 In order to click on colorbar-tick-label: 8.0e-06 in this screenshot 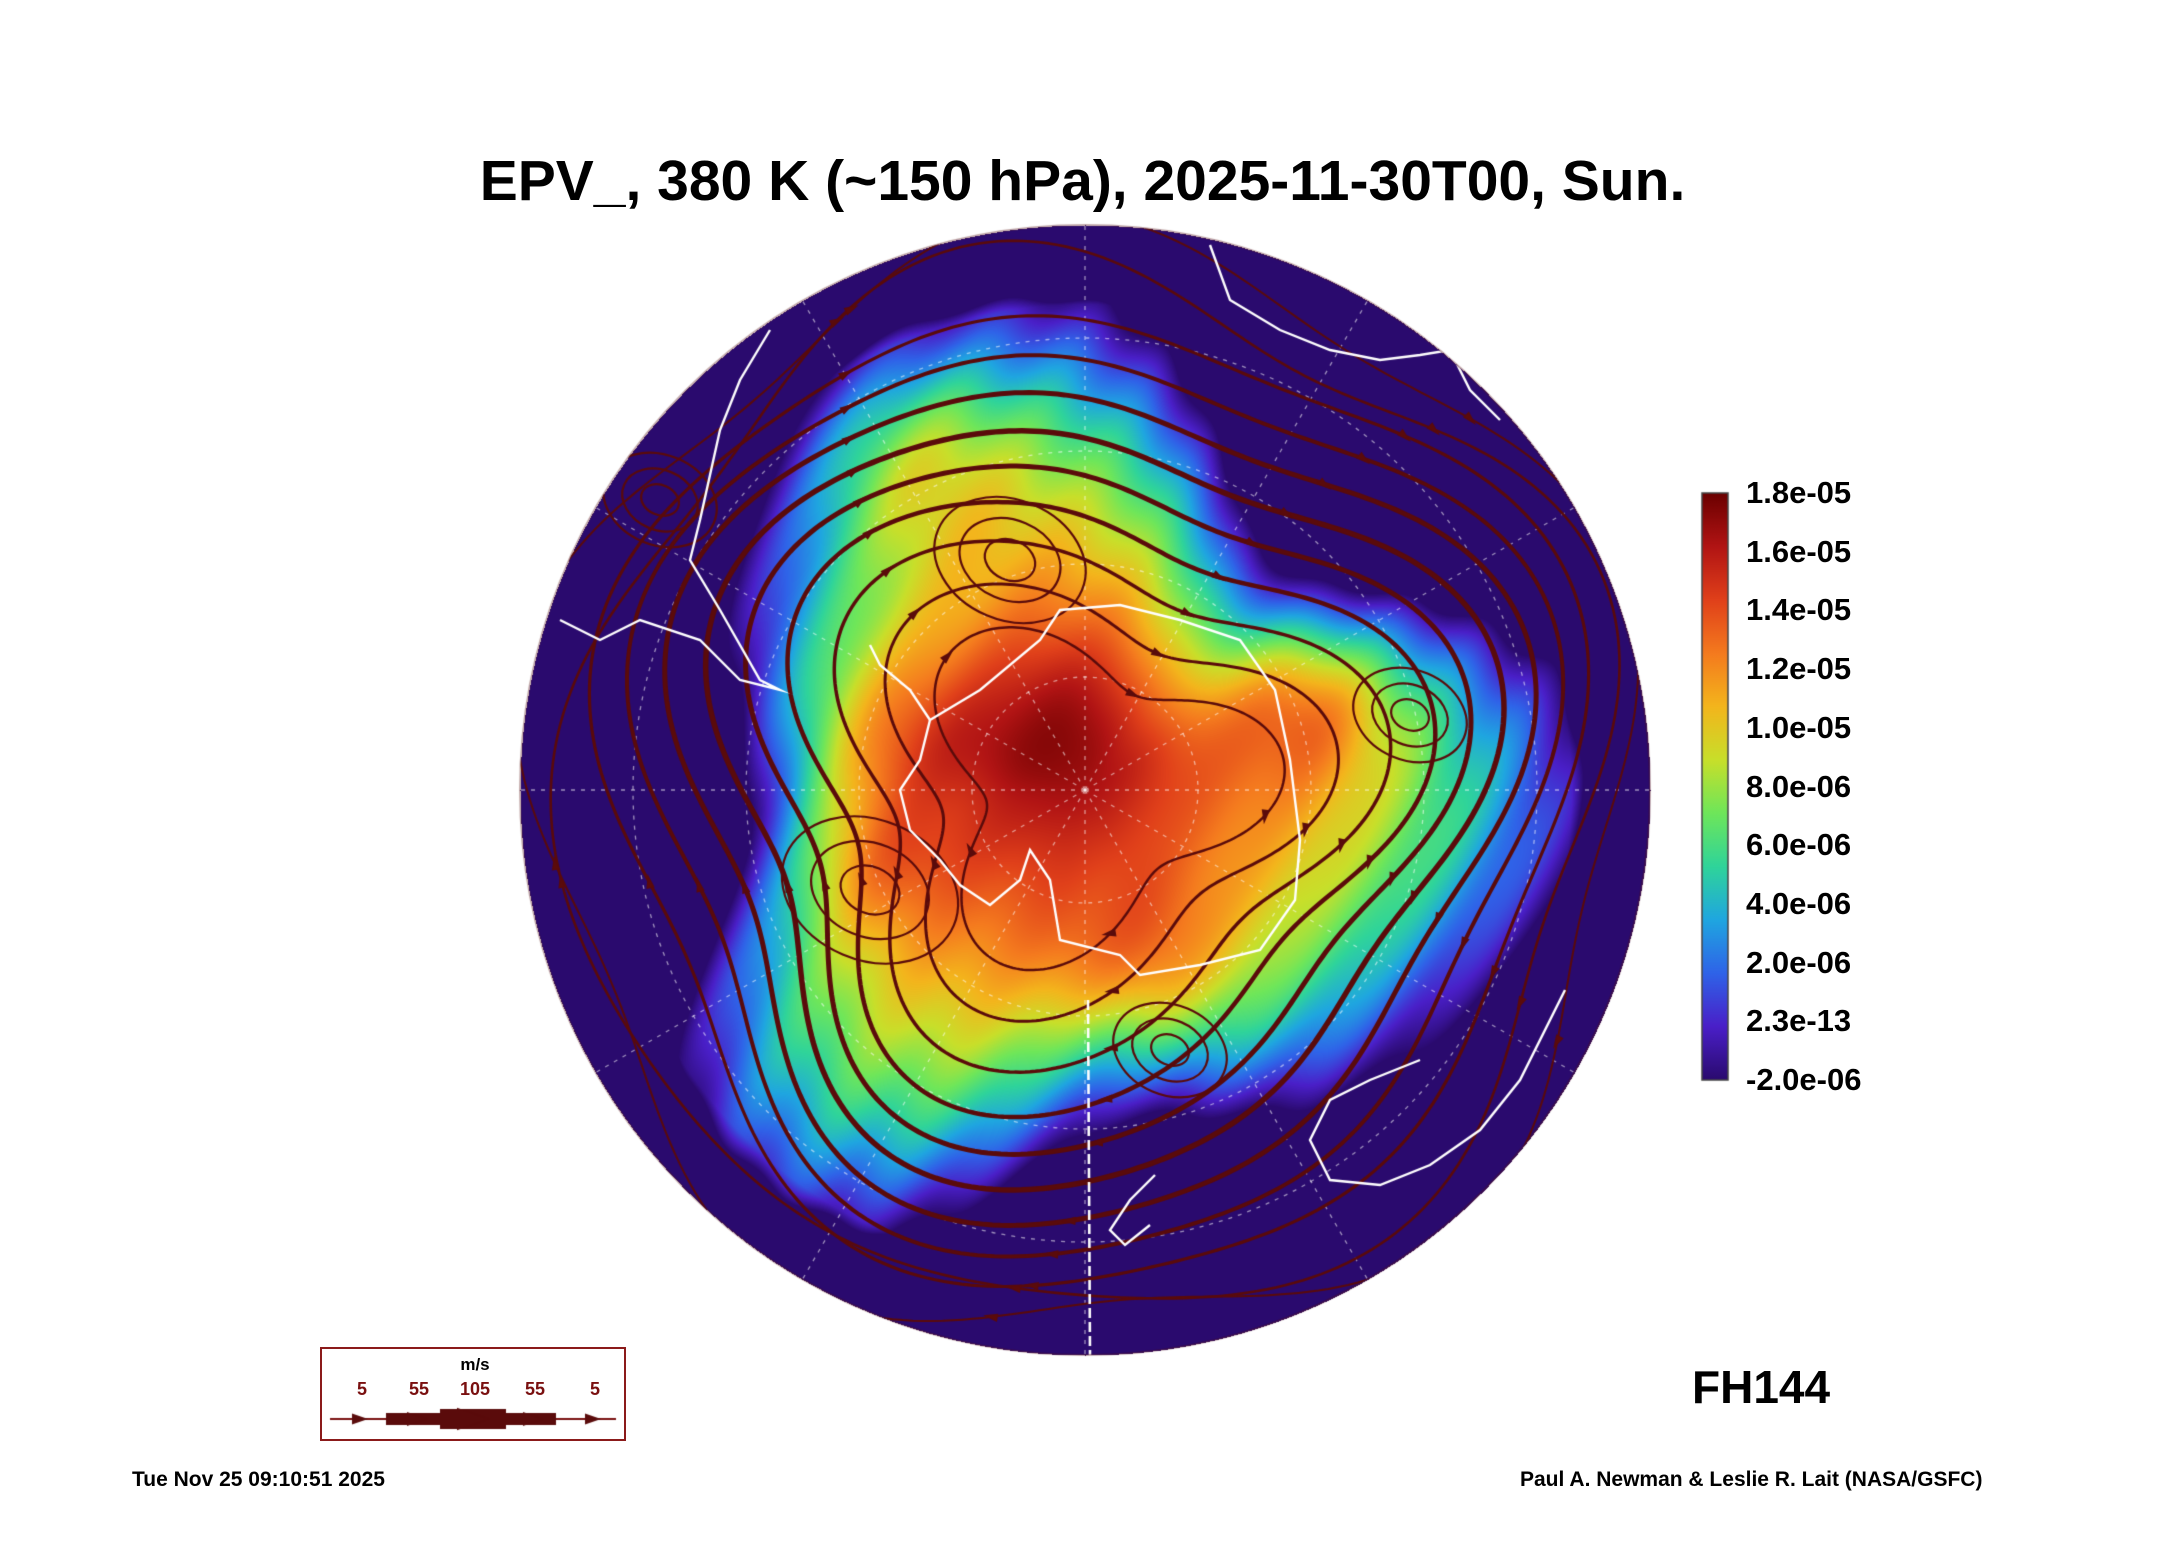, I will do `click(1799, 786)`.